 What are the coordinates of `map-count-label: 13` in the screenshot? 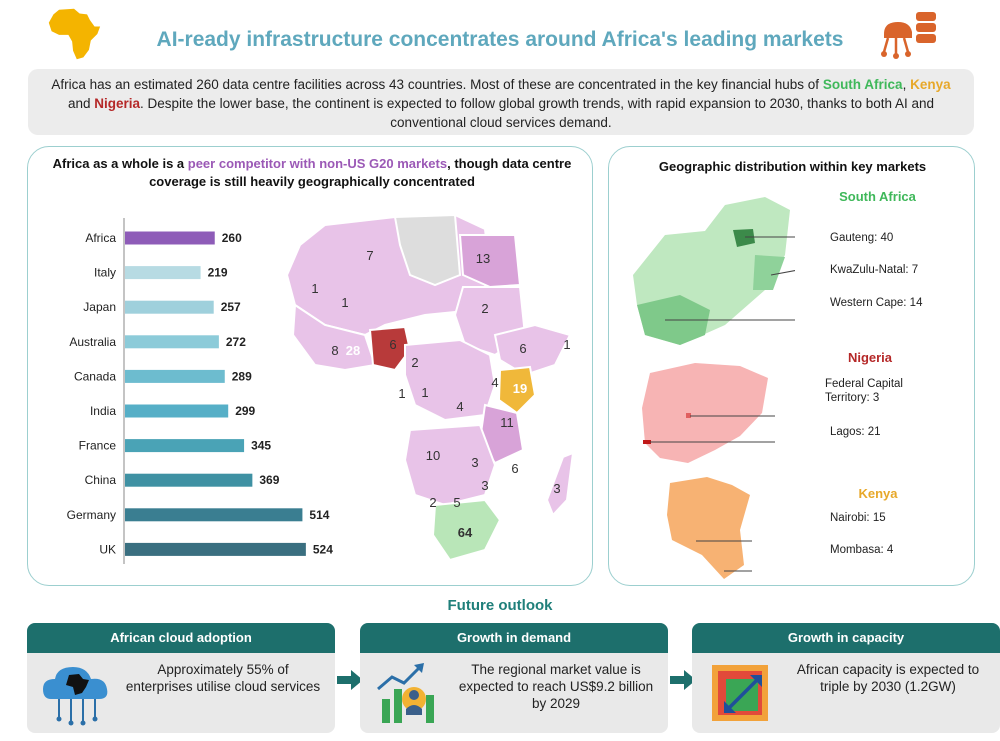 It's located at (483, 258).